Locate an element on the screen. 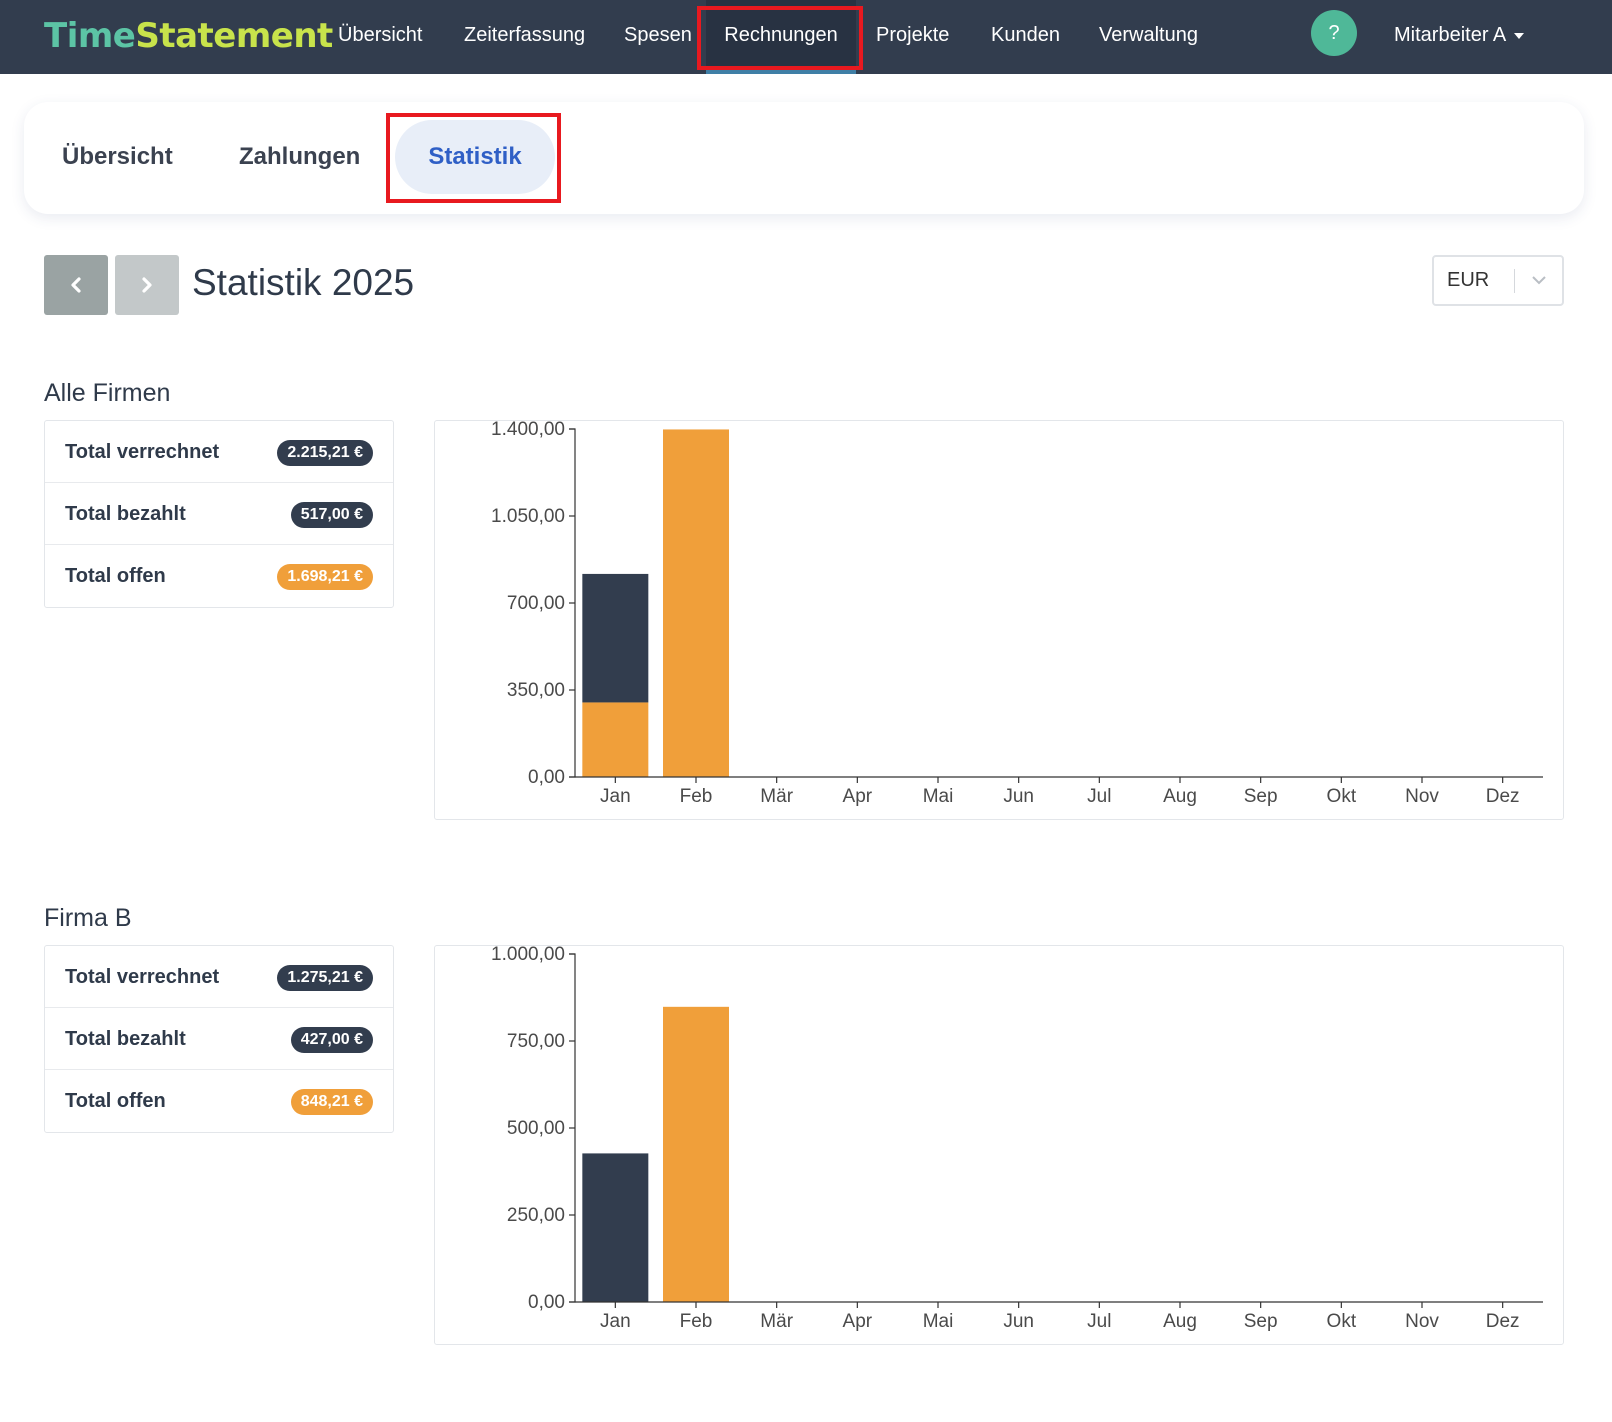 The image size is (1612, 1422). summary-row-verrechnet: Total verrechnet 2.215,21 € is located at coordinates (219, 452).